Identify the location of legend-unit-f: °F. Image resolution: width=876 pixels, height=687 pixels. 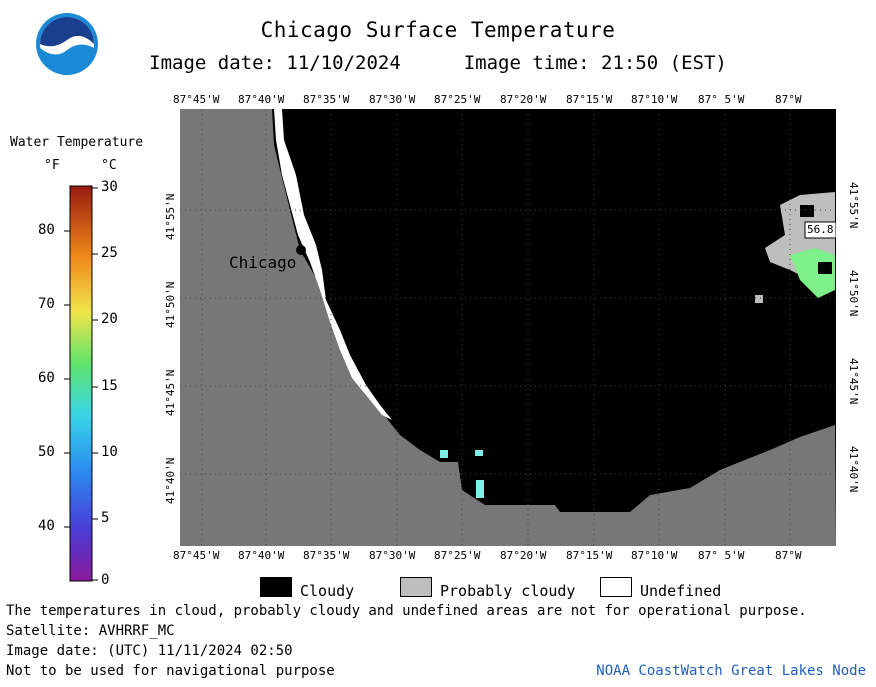
(52, 165).